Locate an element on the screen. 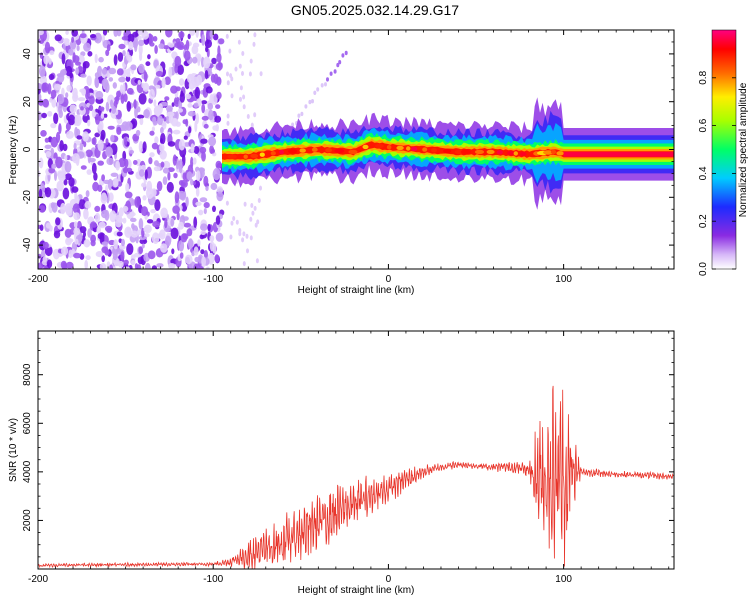 This screenshot has width=750, height=605. spectrogram-ytick-label: 20 is located at coordinates (27, 102).